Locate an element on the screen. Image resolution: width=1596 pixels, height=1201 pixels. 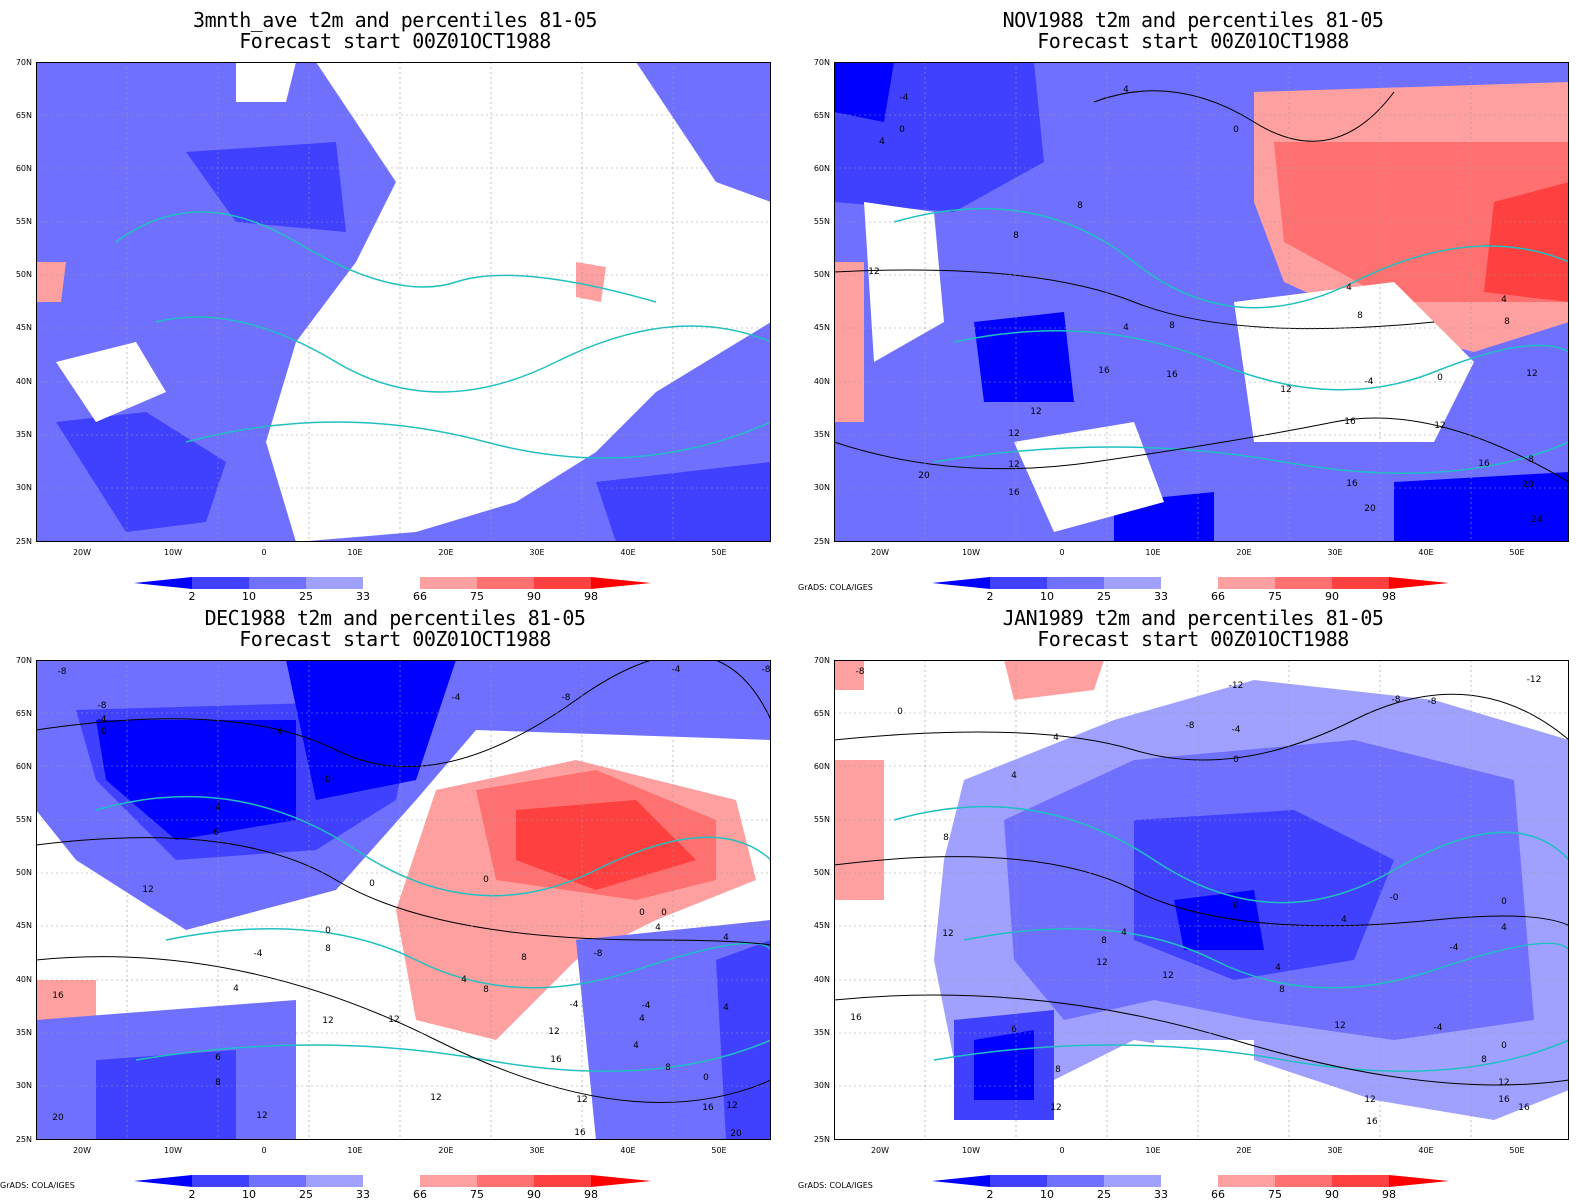
lon-label: 30E is located at coordinates (1335, 552).